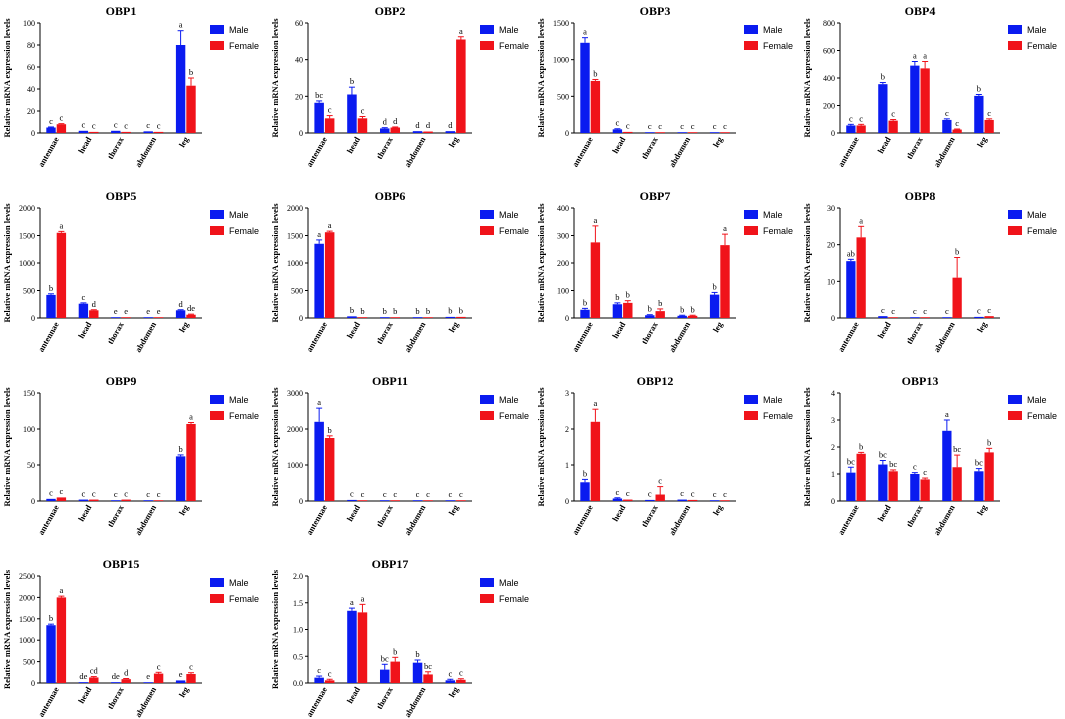  What do you see at coordinates (115, 147) in the screenshot?
I see `category-label: thorax` at bounding box center [115, 147].